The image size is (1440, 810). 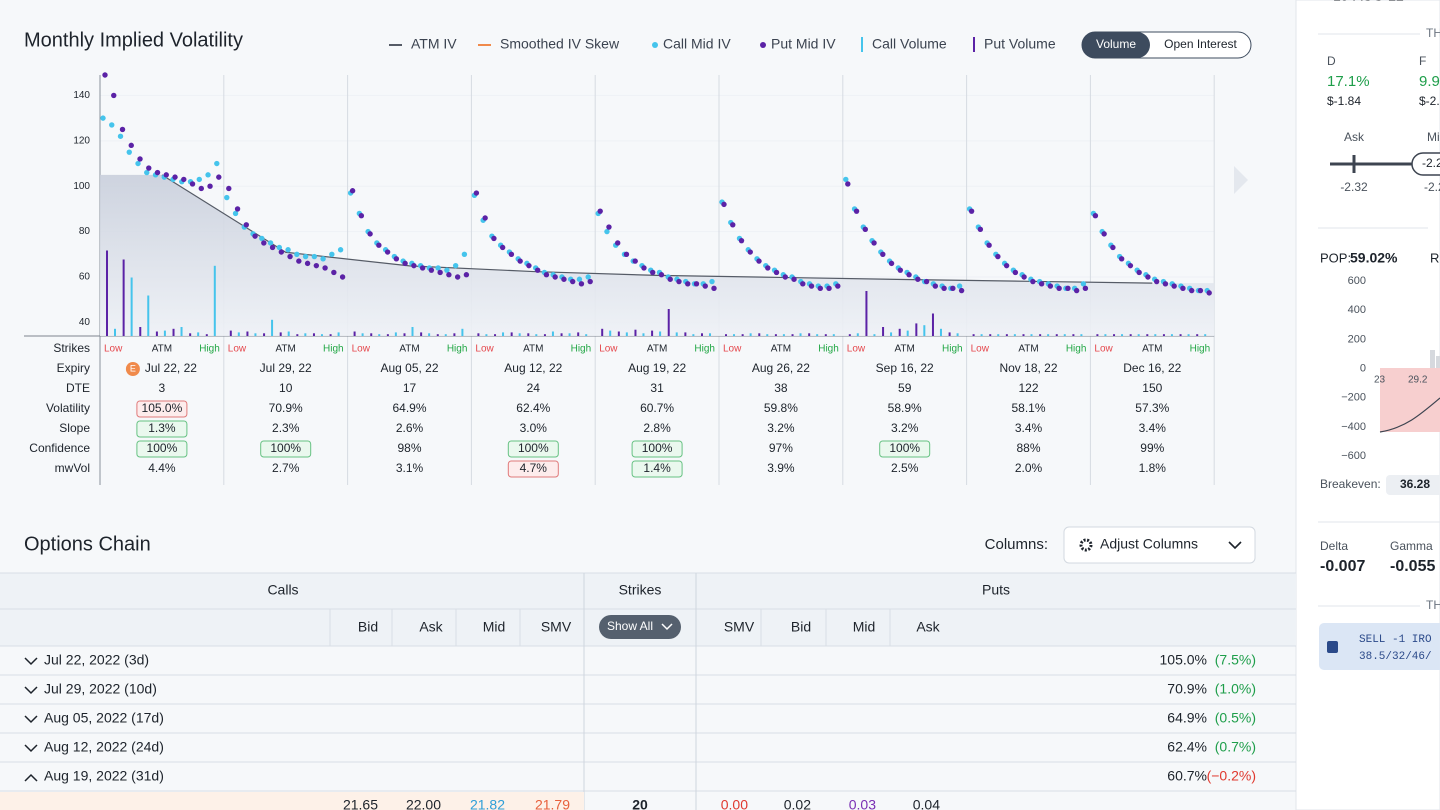 What do you see at coordinates (974, 44) in the screenshot?
I see `legend-bar` at bounding box center [974, 44].